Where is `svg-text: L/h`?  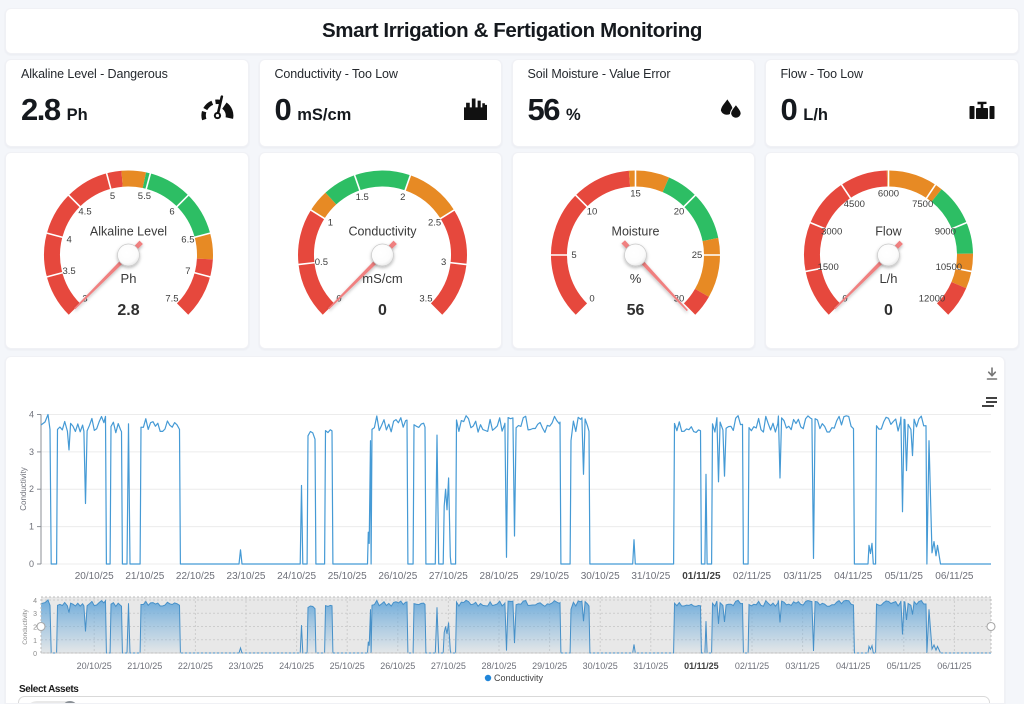 svg-text: L/h is located at coordinates (888, 278).